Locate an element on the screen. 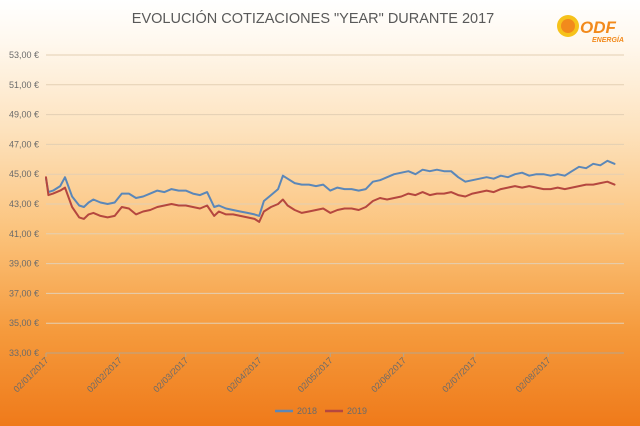  series-lines is located at coordinates (330, 191).